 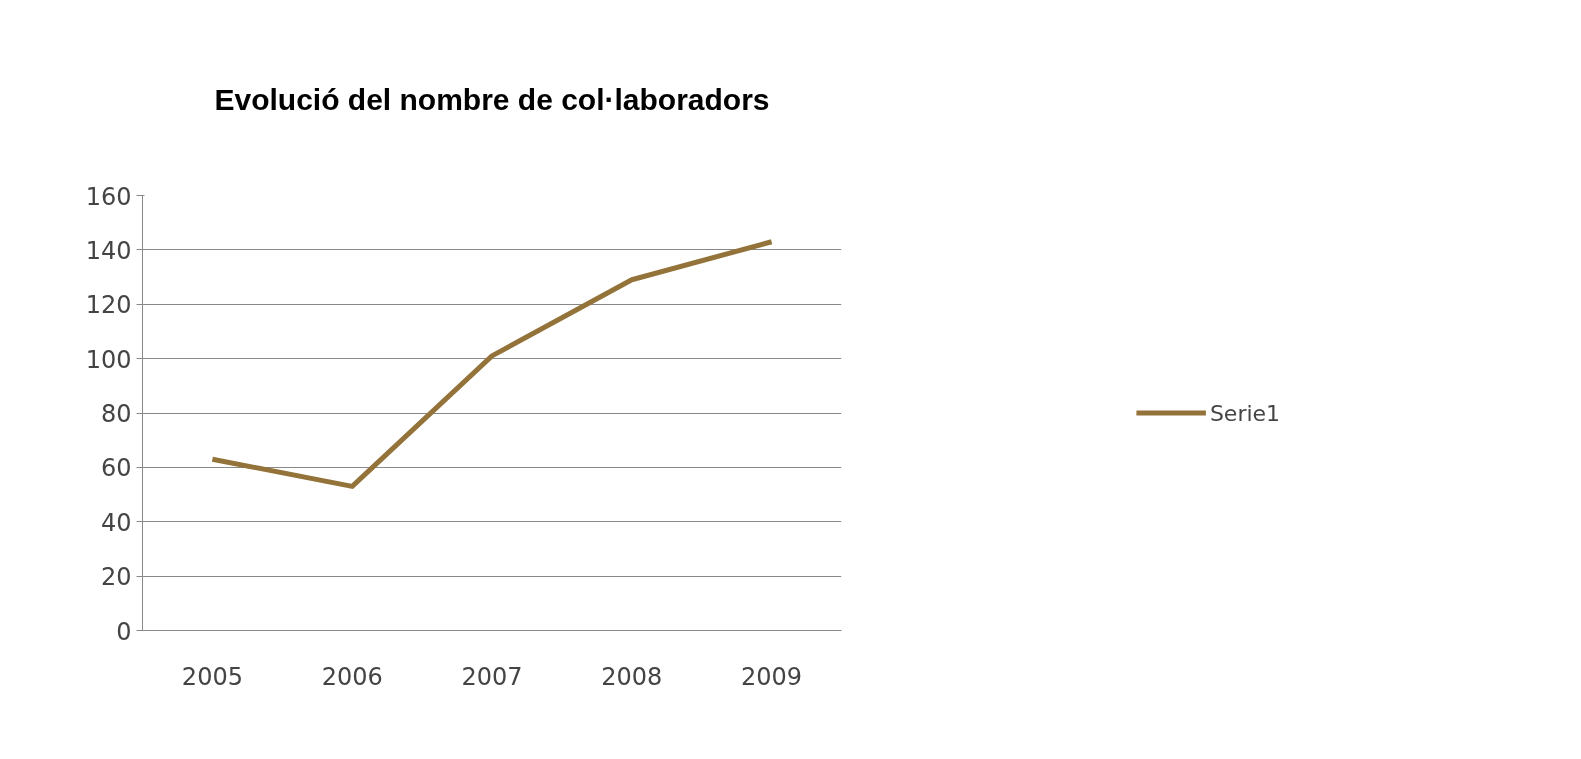 I want to click on y-tick-label: 140, so click(x=108, y=250).